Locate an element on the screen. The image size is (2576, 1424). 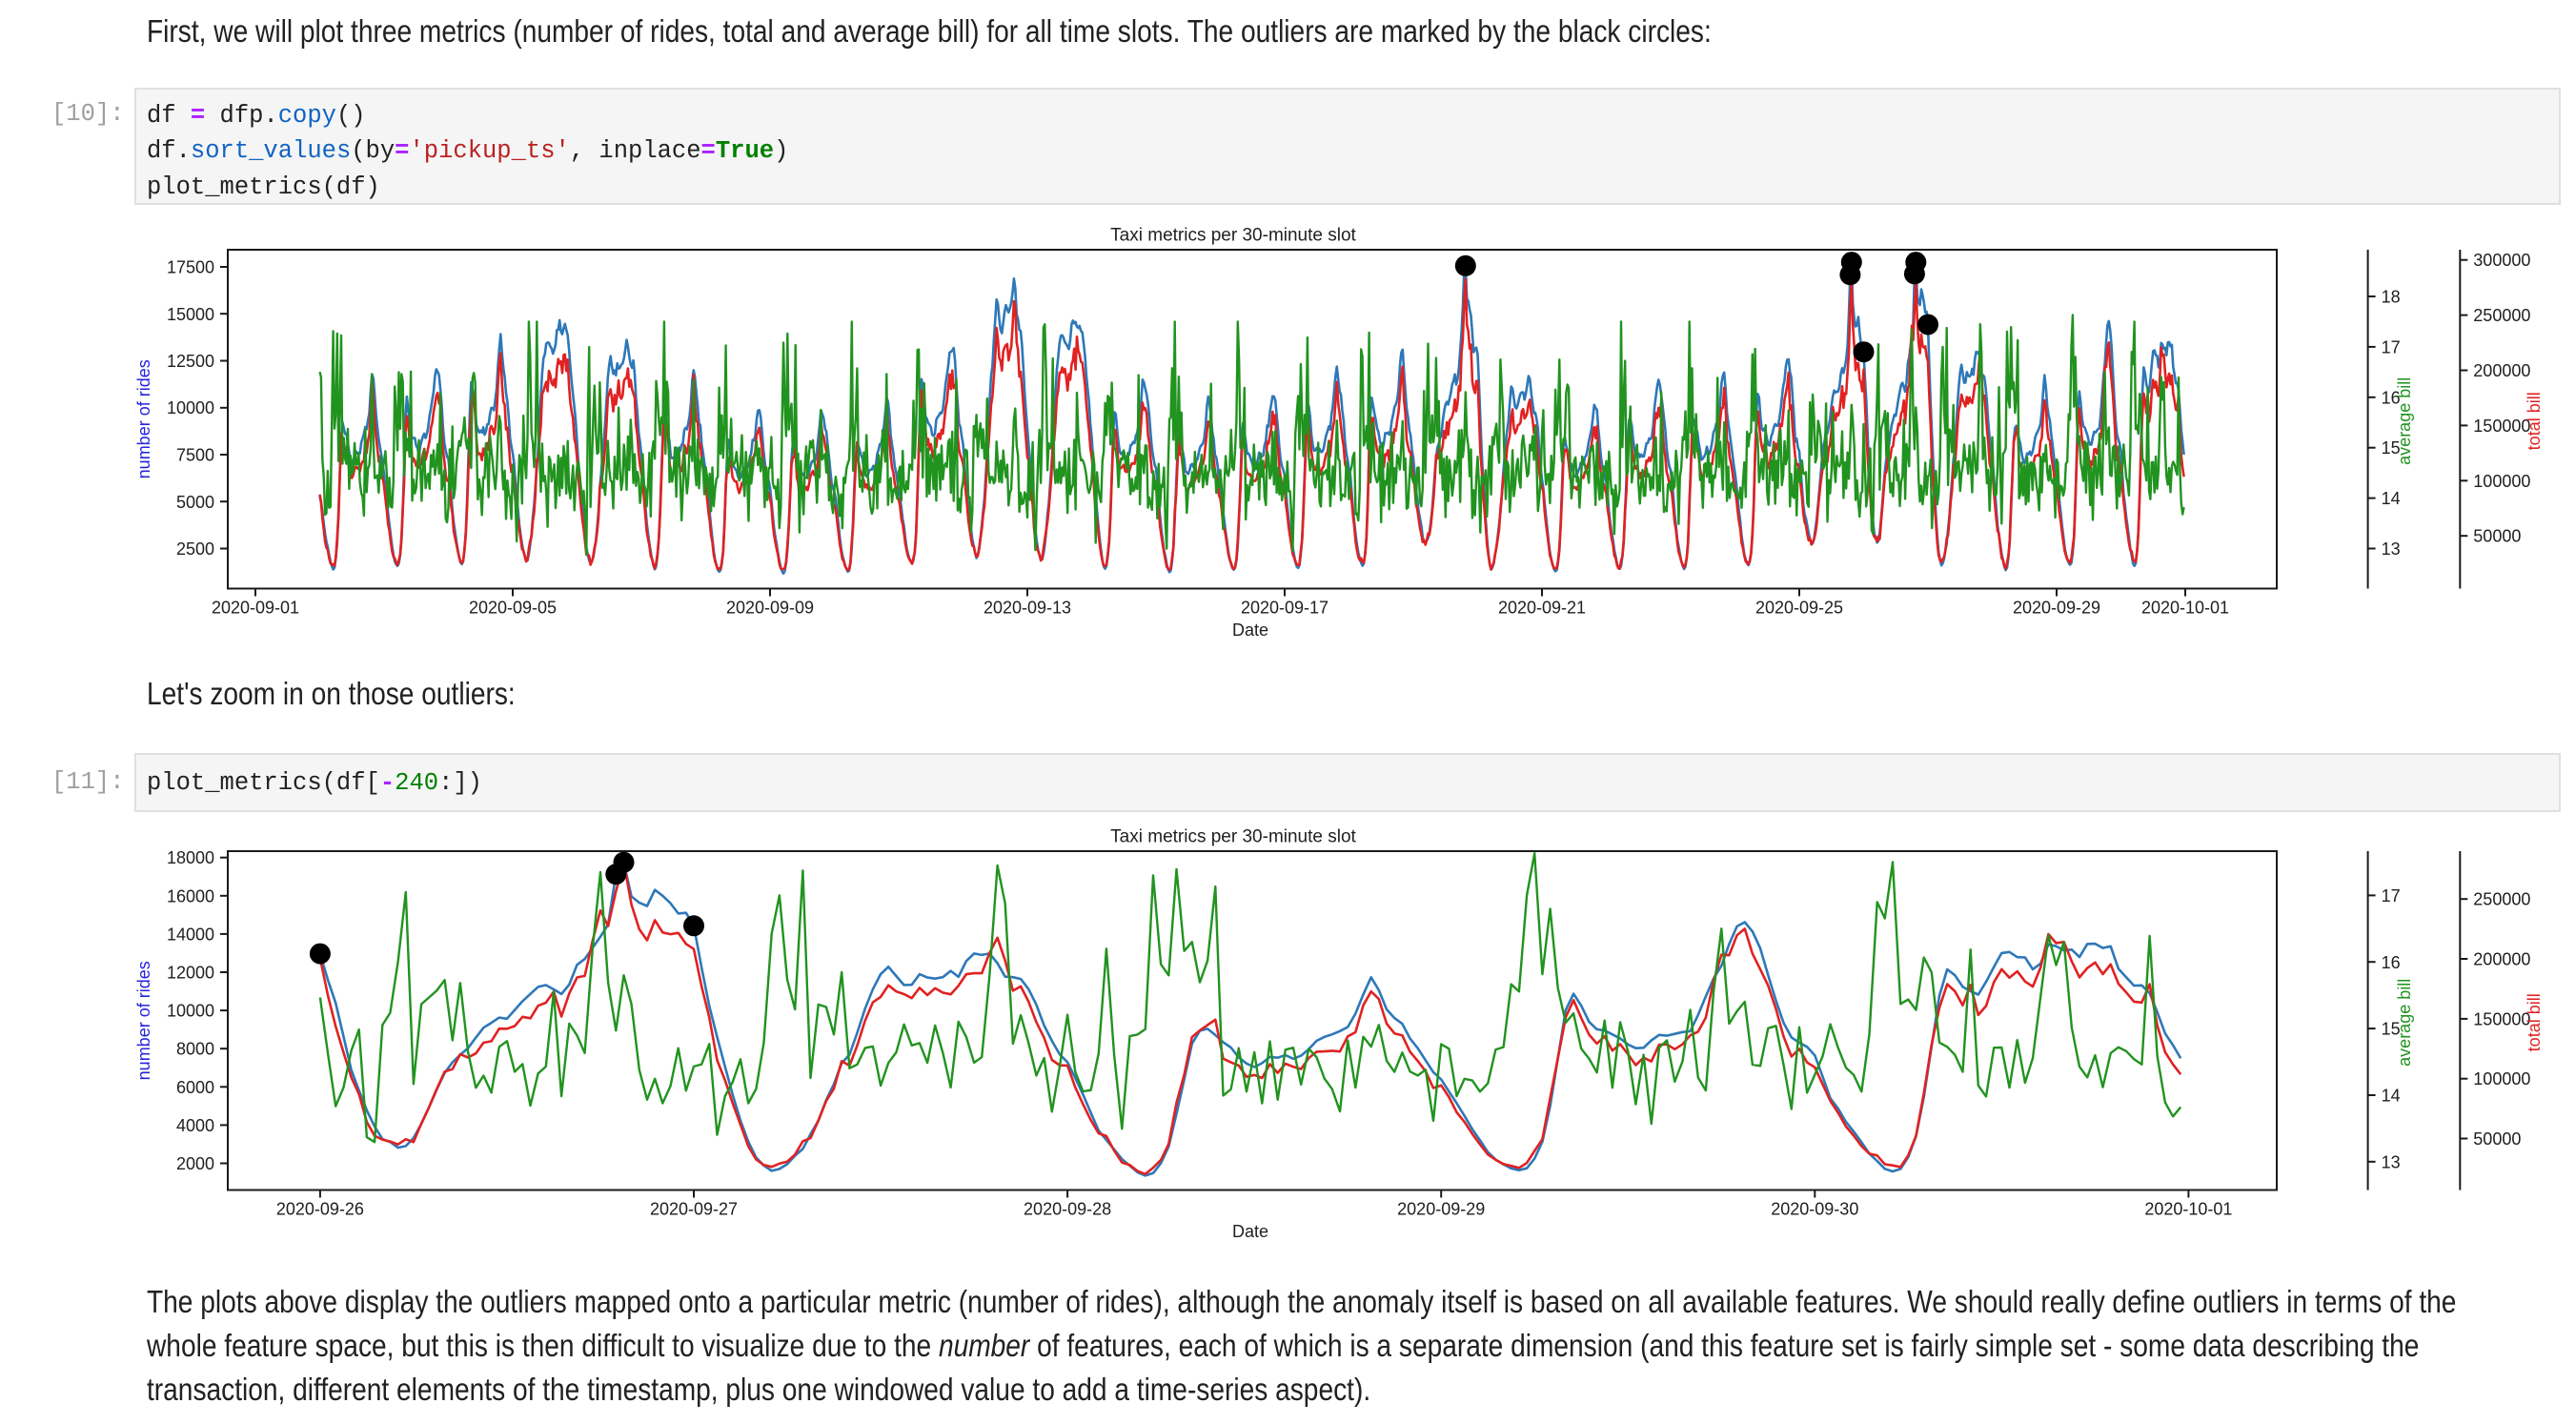
svg-text: 2020-09-05 is located at coordinates (513, 607).